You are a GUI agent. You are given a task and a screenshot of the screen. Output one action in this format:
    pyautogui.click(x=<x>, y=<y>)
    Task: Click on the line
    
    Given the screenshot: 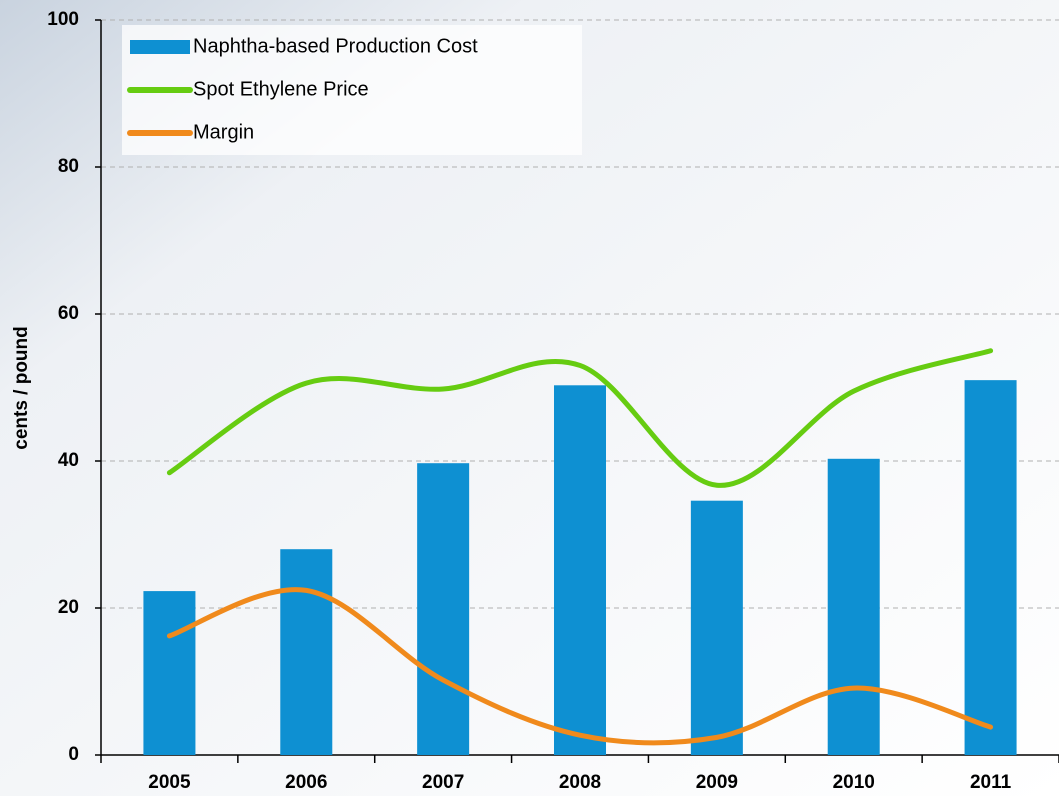 What is the action you would take?
    pyautogui.click(x=580, y=418)
    